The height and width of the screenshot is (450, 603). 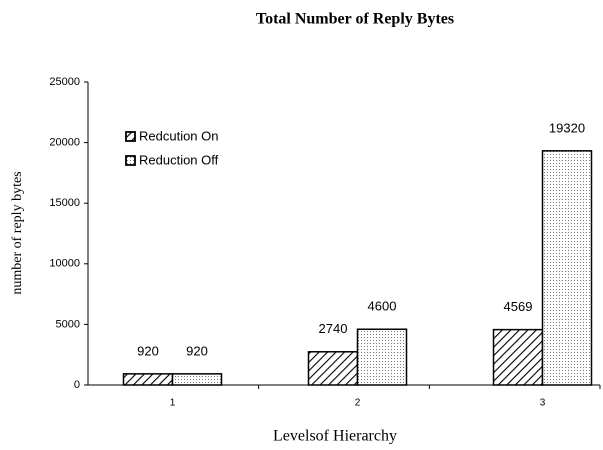 I want to click on y-axis-label: number of reply bytes, so click(x=17, y=232).